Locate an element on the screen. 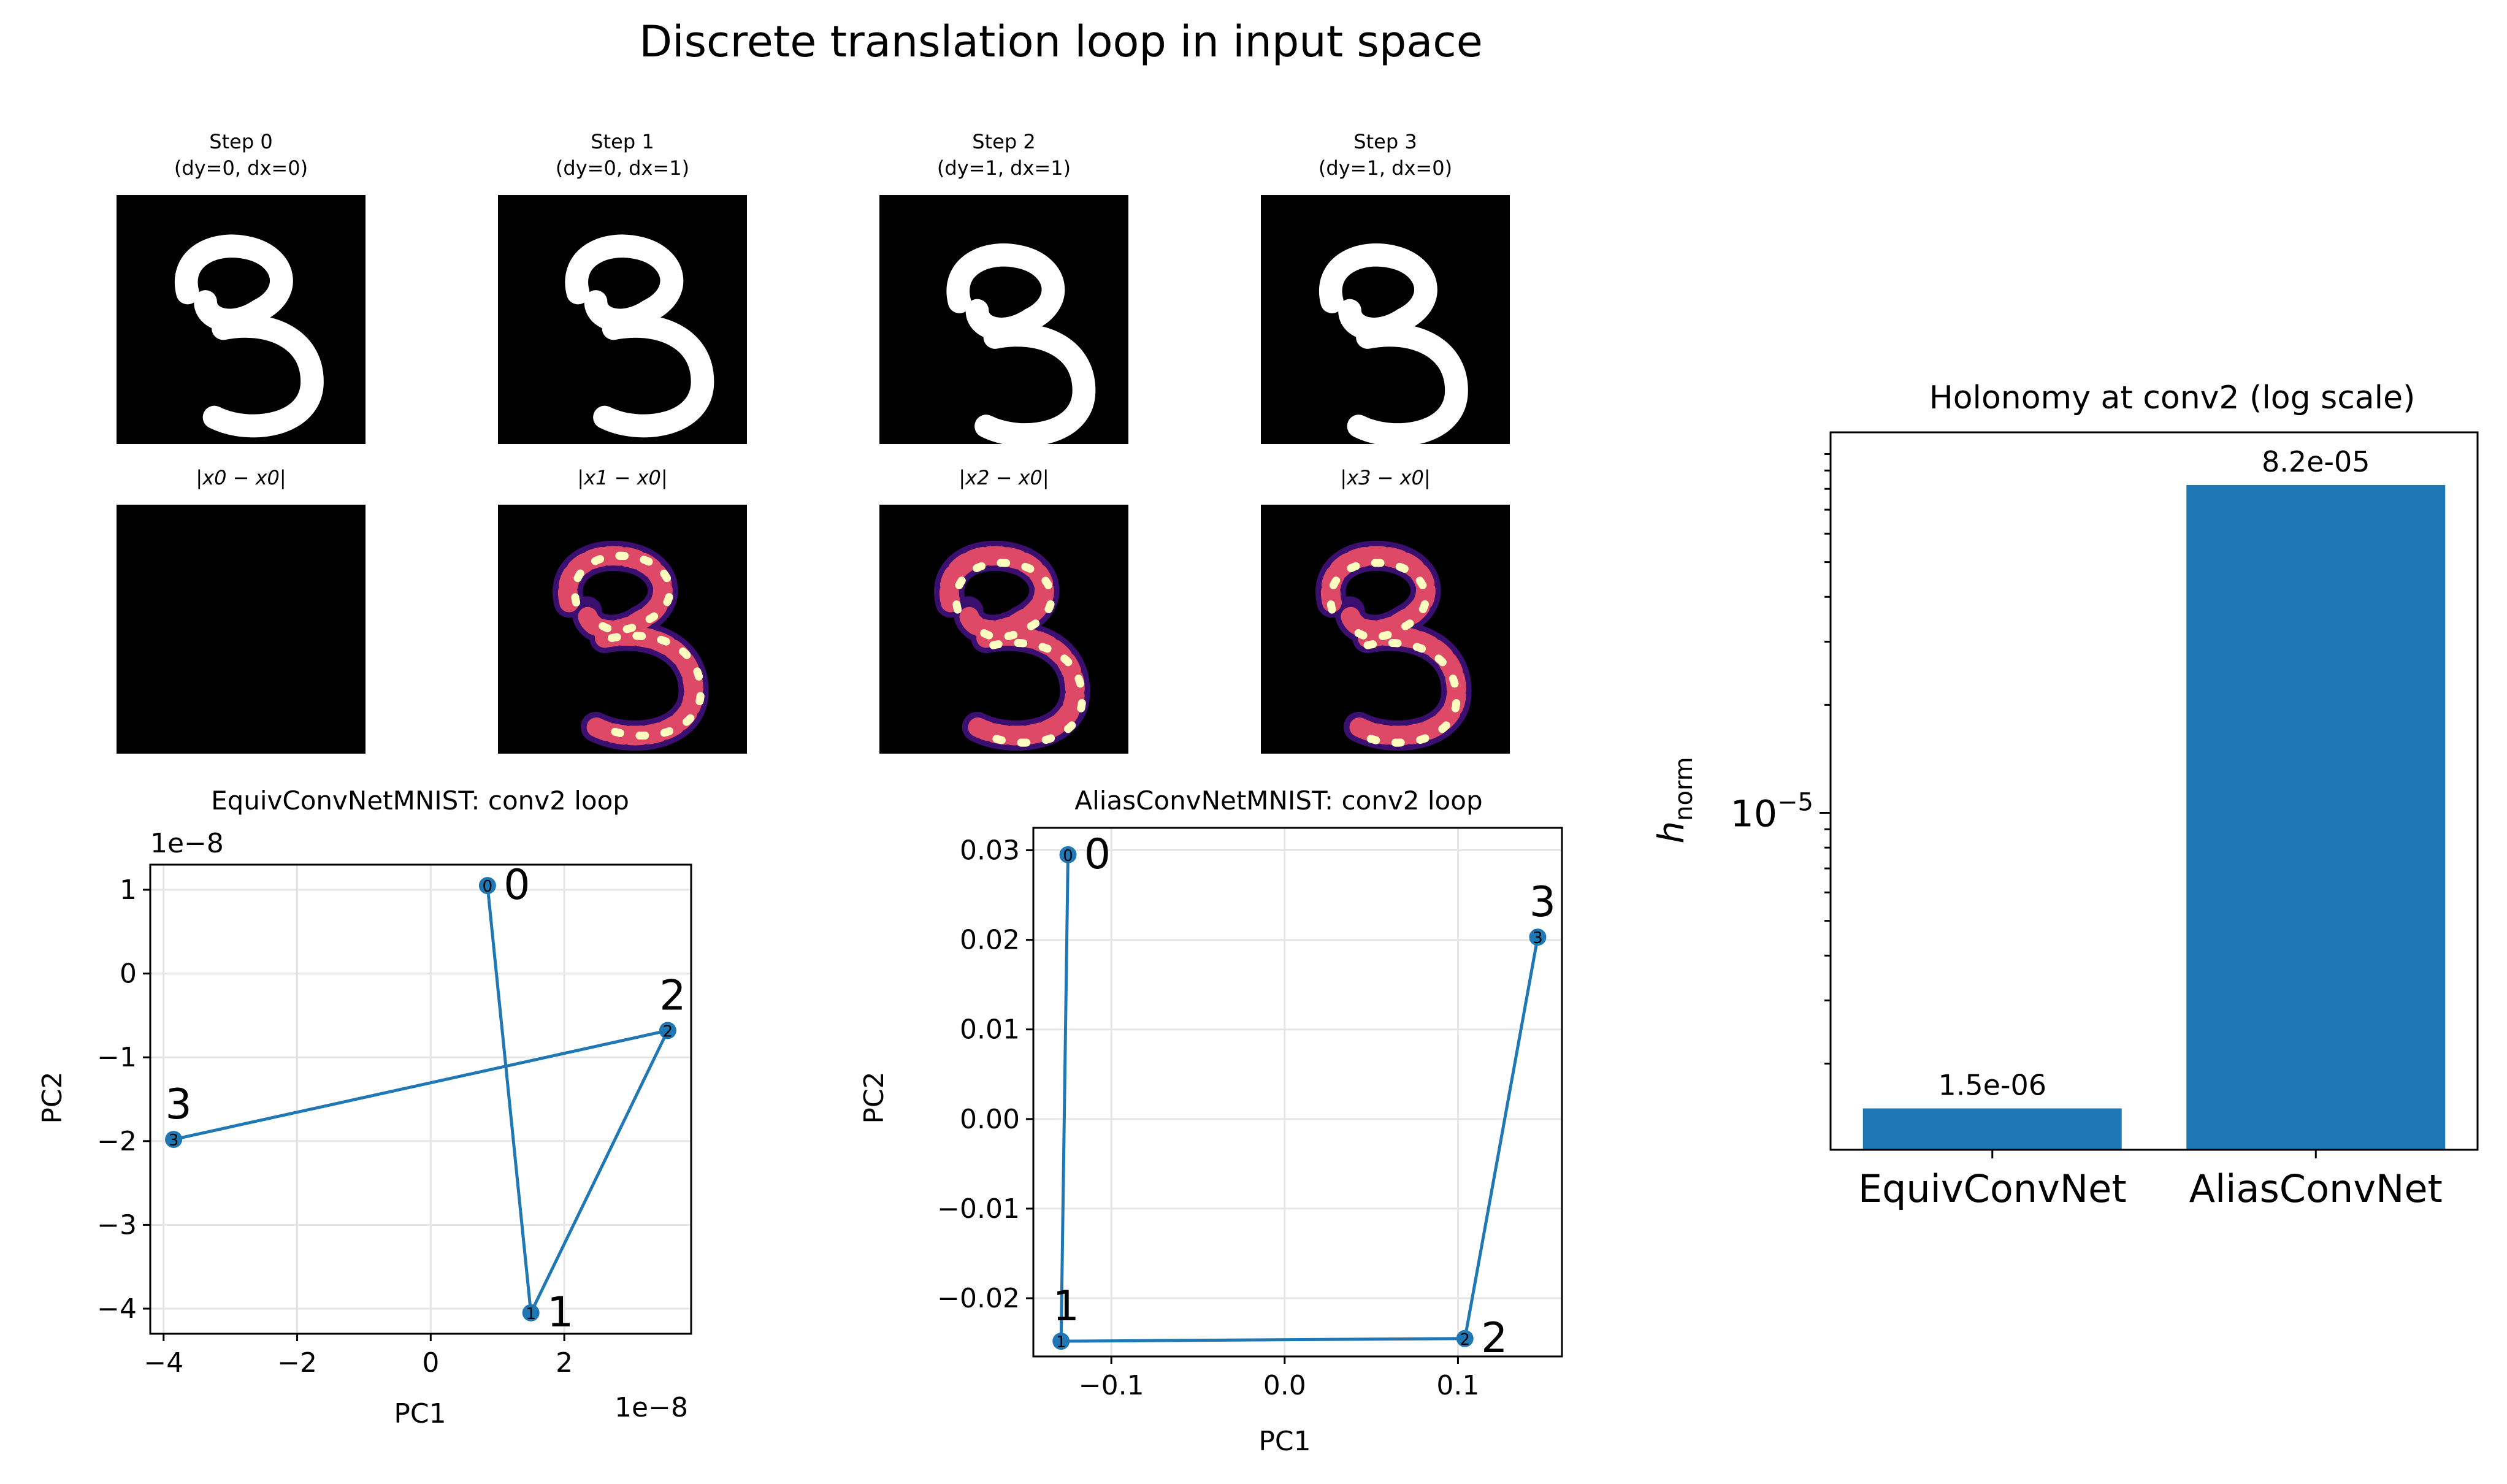  equiv-x-tick-label: 0 is located at coordinates (430, 1363).